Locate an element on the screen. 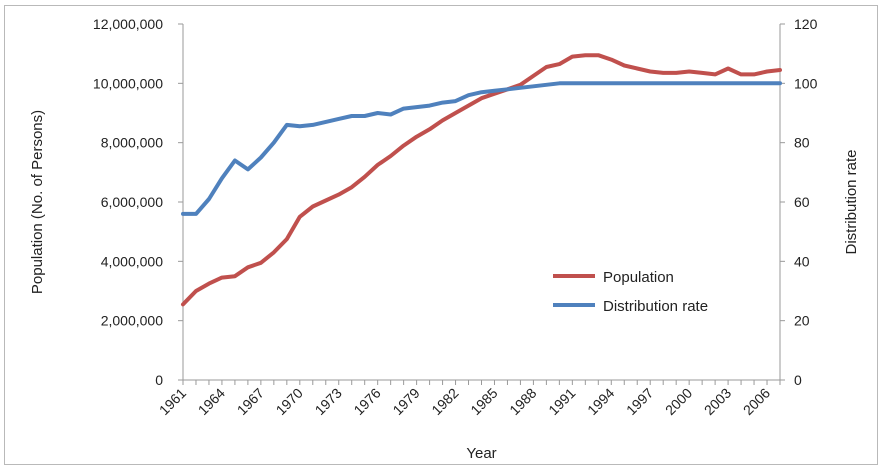 This screenshot has height=471, width=884. x-tick-label: 1970 is located at coordinates (289, 401).